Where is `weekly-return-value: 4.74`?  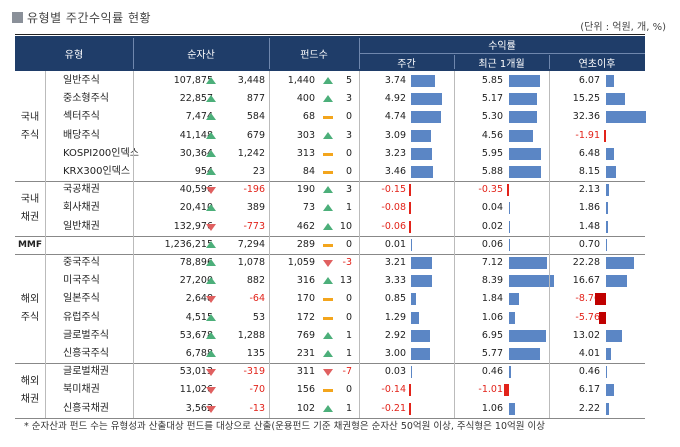
weekly-return-value: 4.74 is located at coordinates (395, 117).